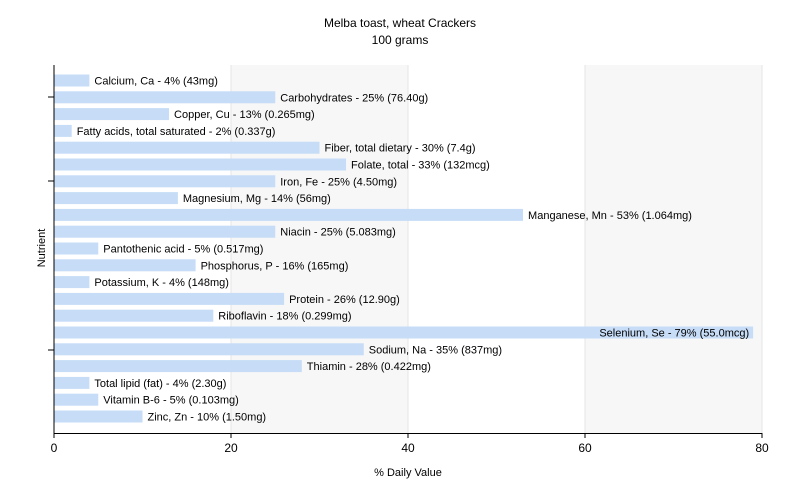  What do you see at coordinates (354, 98) in the screenshot?
I see `bar-label: Carbohydrates - 25% (76.40g)` at bounding box center [354, 98].